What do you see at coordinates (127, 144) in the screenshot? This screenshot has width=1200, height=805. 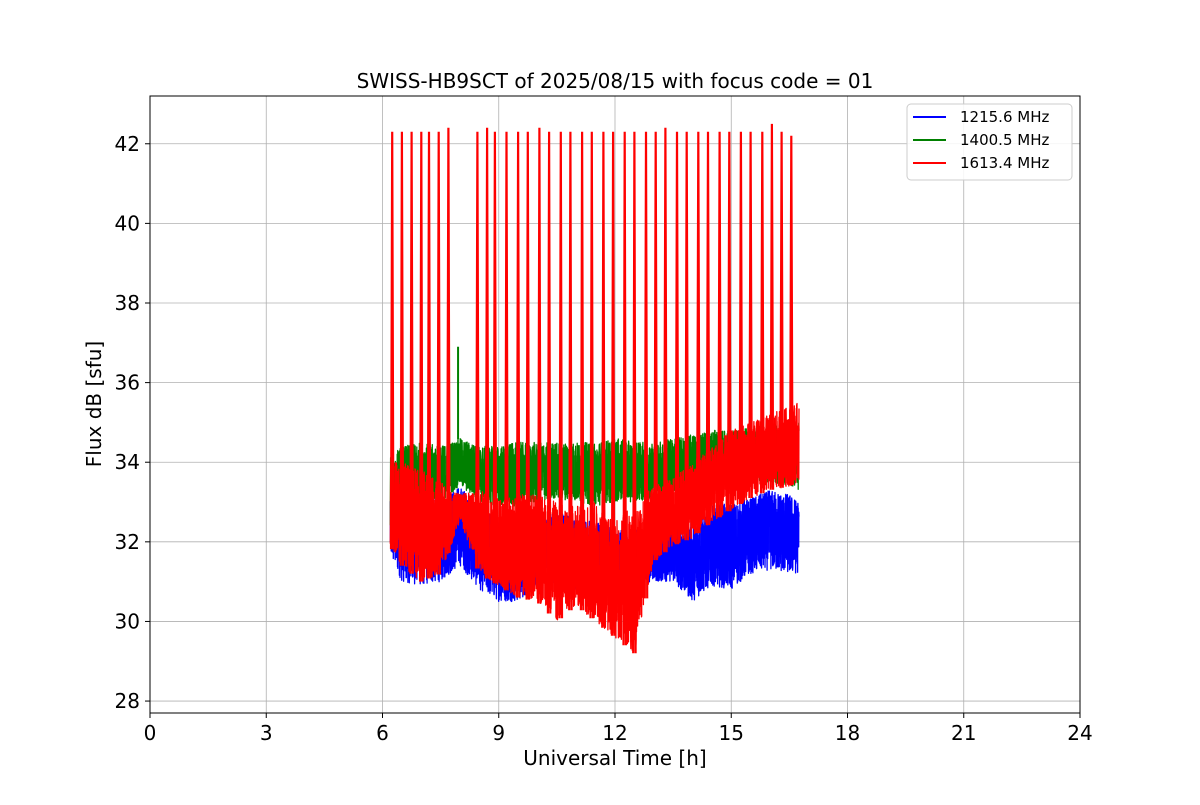 I see `y-tick-label: 42` at bounding box center [127, 144].